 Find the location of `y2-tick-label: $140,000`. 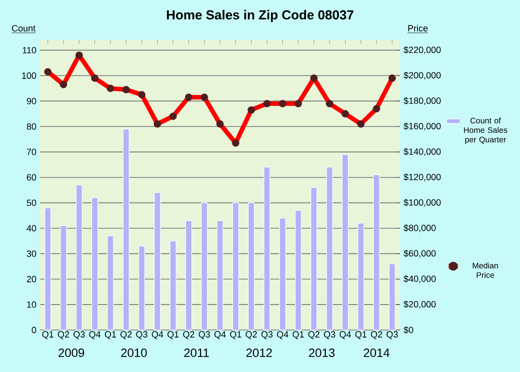

y2-tick-label: $140,000 is located at coordinates (422, 152).